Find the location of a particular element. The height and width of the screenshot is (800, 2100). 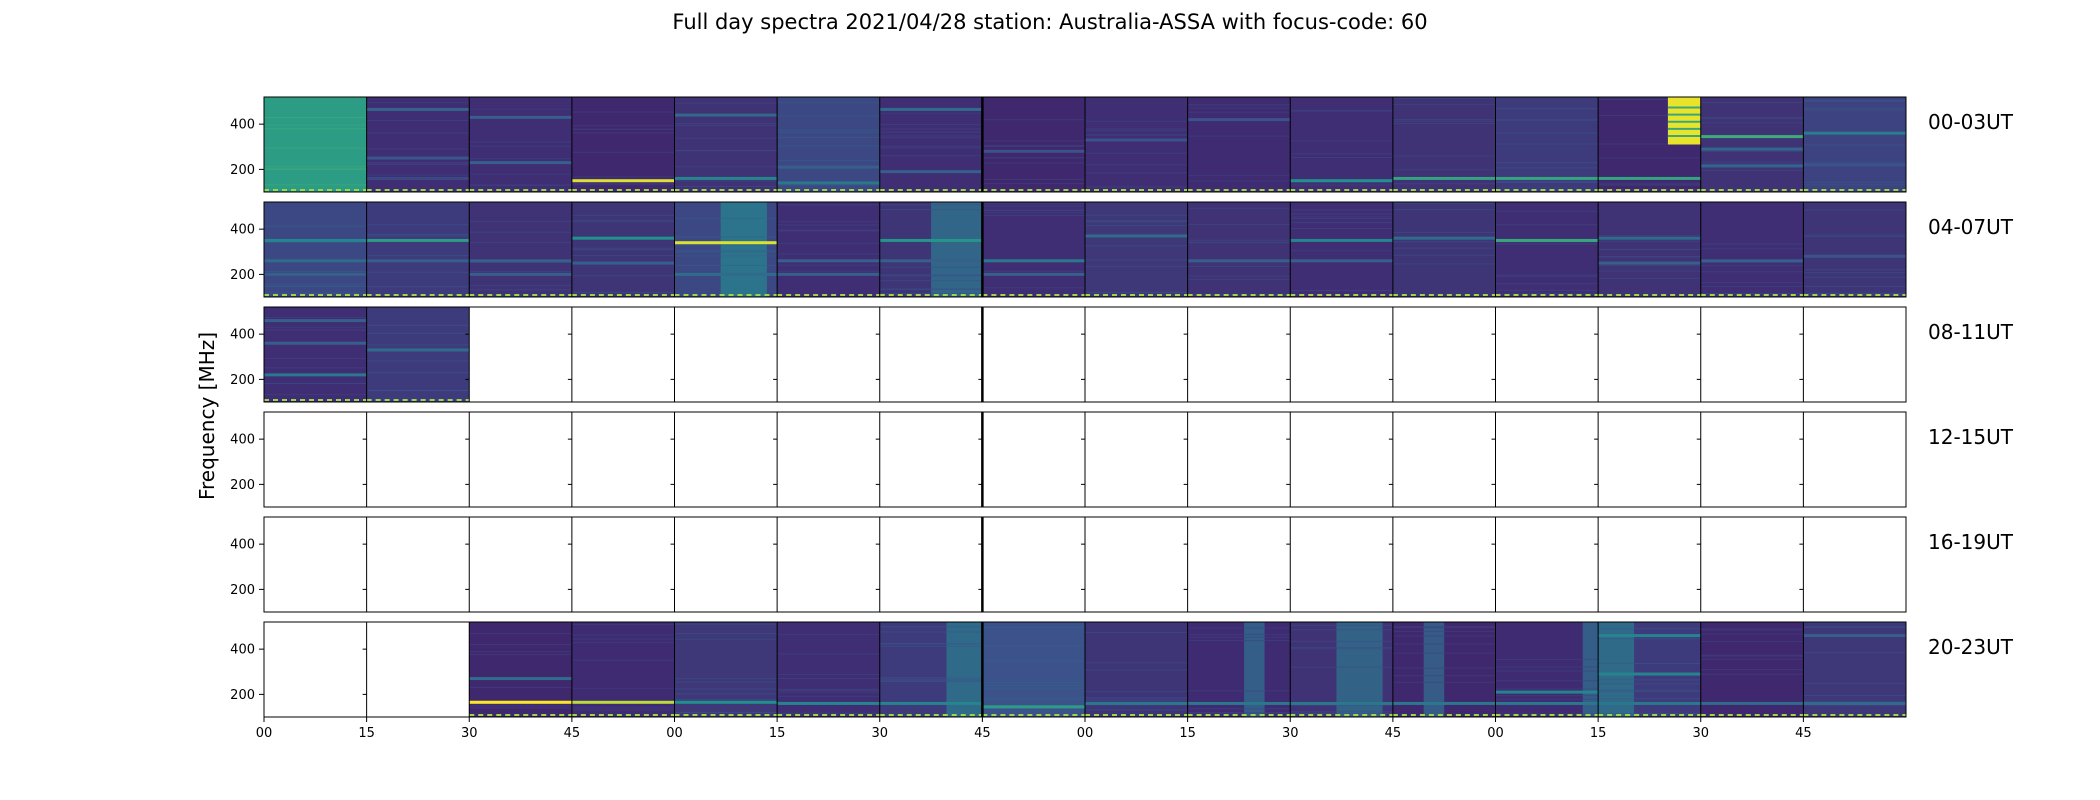

x-tick-label: 30 is located at coordinates (1290, 733).